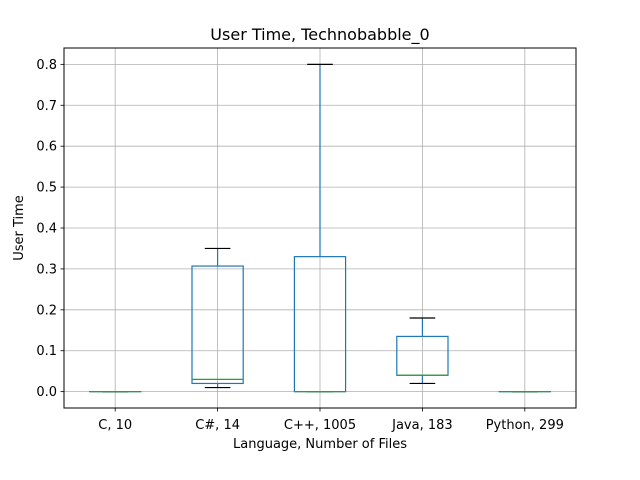 This screenshot has width=640, height=480. I want to click on y-tick-label: 0.2, so click(46, 310).